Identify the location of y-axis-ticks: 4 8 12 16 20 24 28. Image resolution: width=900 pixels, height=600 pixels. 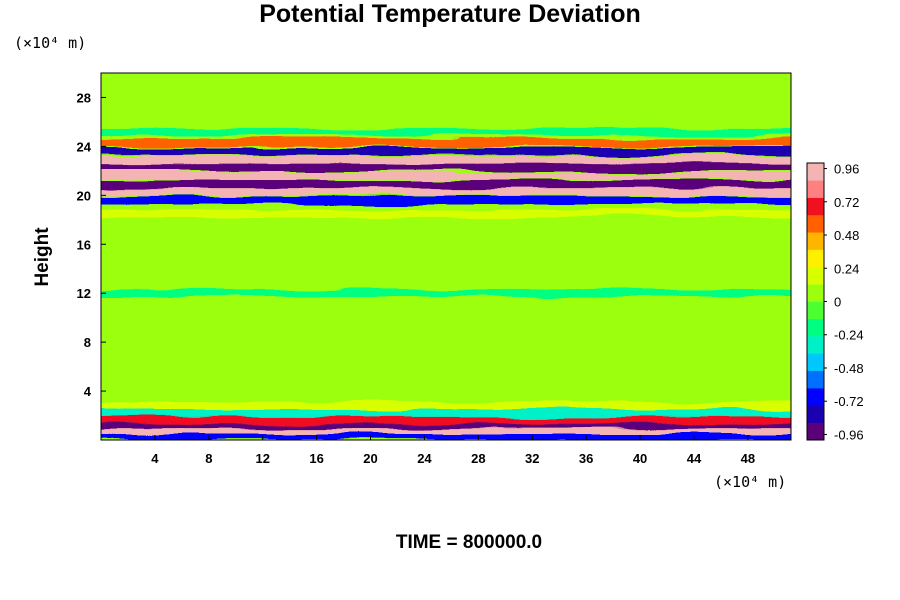
(91, 244).